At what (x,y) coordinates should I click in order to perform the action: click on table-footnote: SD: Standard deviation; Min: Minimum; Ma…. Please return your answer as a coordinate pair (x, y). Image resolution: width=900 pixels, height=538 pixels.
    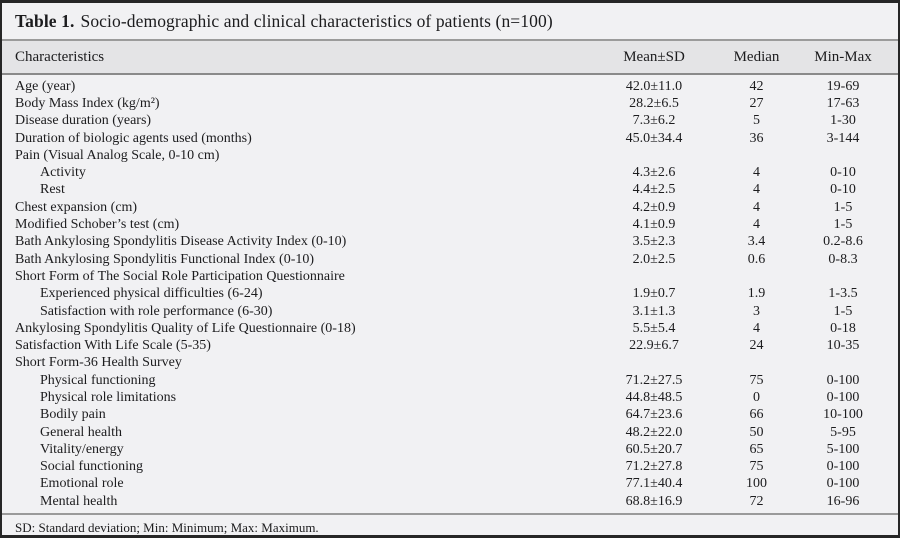
    Looking at the image, I should click on (450, 524).